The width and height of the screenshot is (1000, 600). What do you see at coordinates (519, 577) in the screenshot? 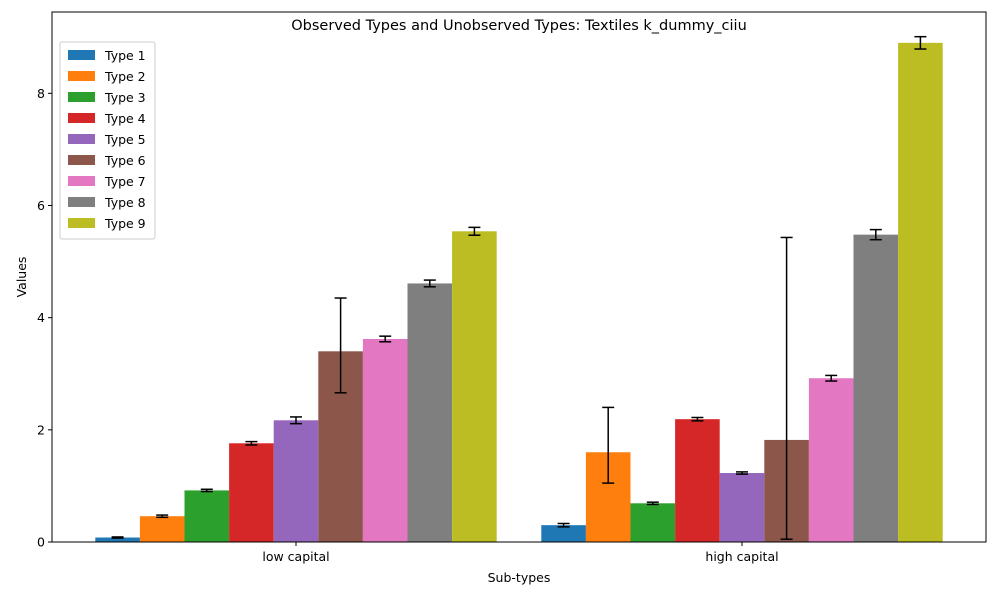
I see `x-axis-label: Sub-types` at bounding box center [519, 577].